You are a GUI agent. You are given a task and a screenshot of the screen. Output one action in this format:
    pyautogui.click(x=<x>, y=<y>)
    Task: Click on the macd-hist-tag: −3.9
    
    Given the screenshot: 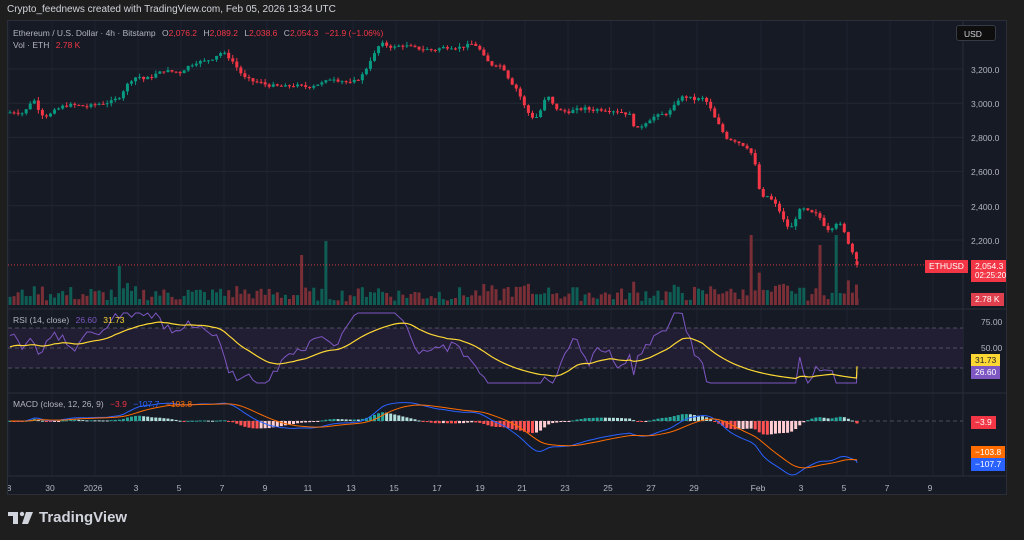 What is the action you would take?
    pyautogui.click(x=983, y=422)
    